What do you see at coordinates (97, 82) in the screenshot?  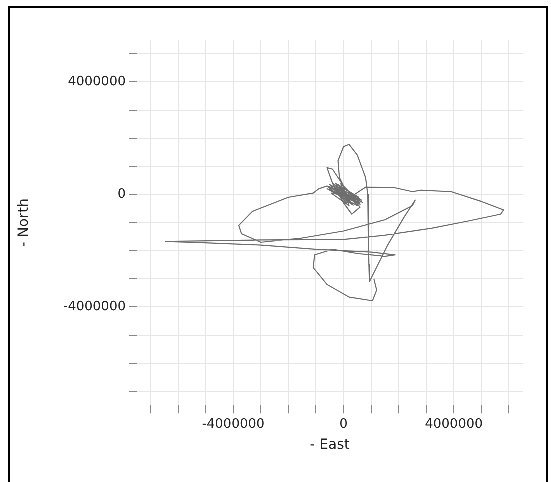 I see `y-tick-label: 4000000` at bounding box center [97, 82].